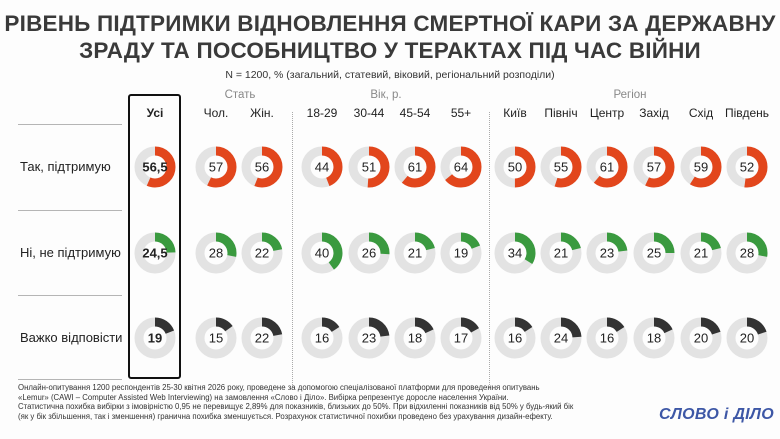  I want to click on donut-mark: 44, so click(322, 167).